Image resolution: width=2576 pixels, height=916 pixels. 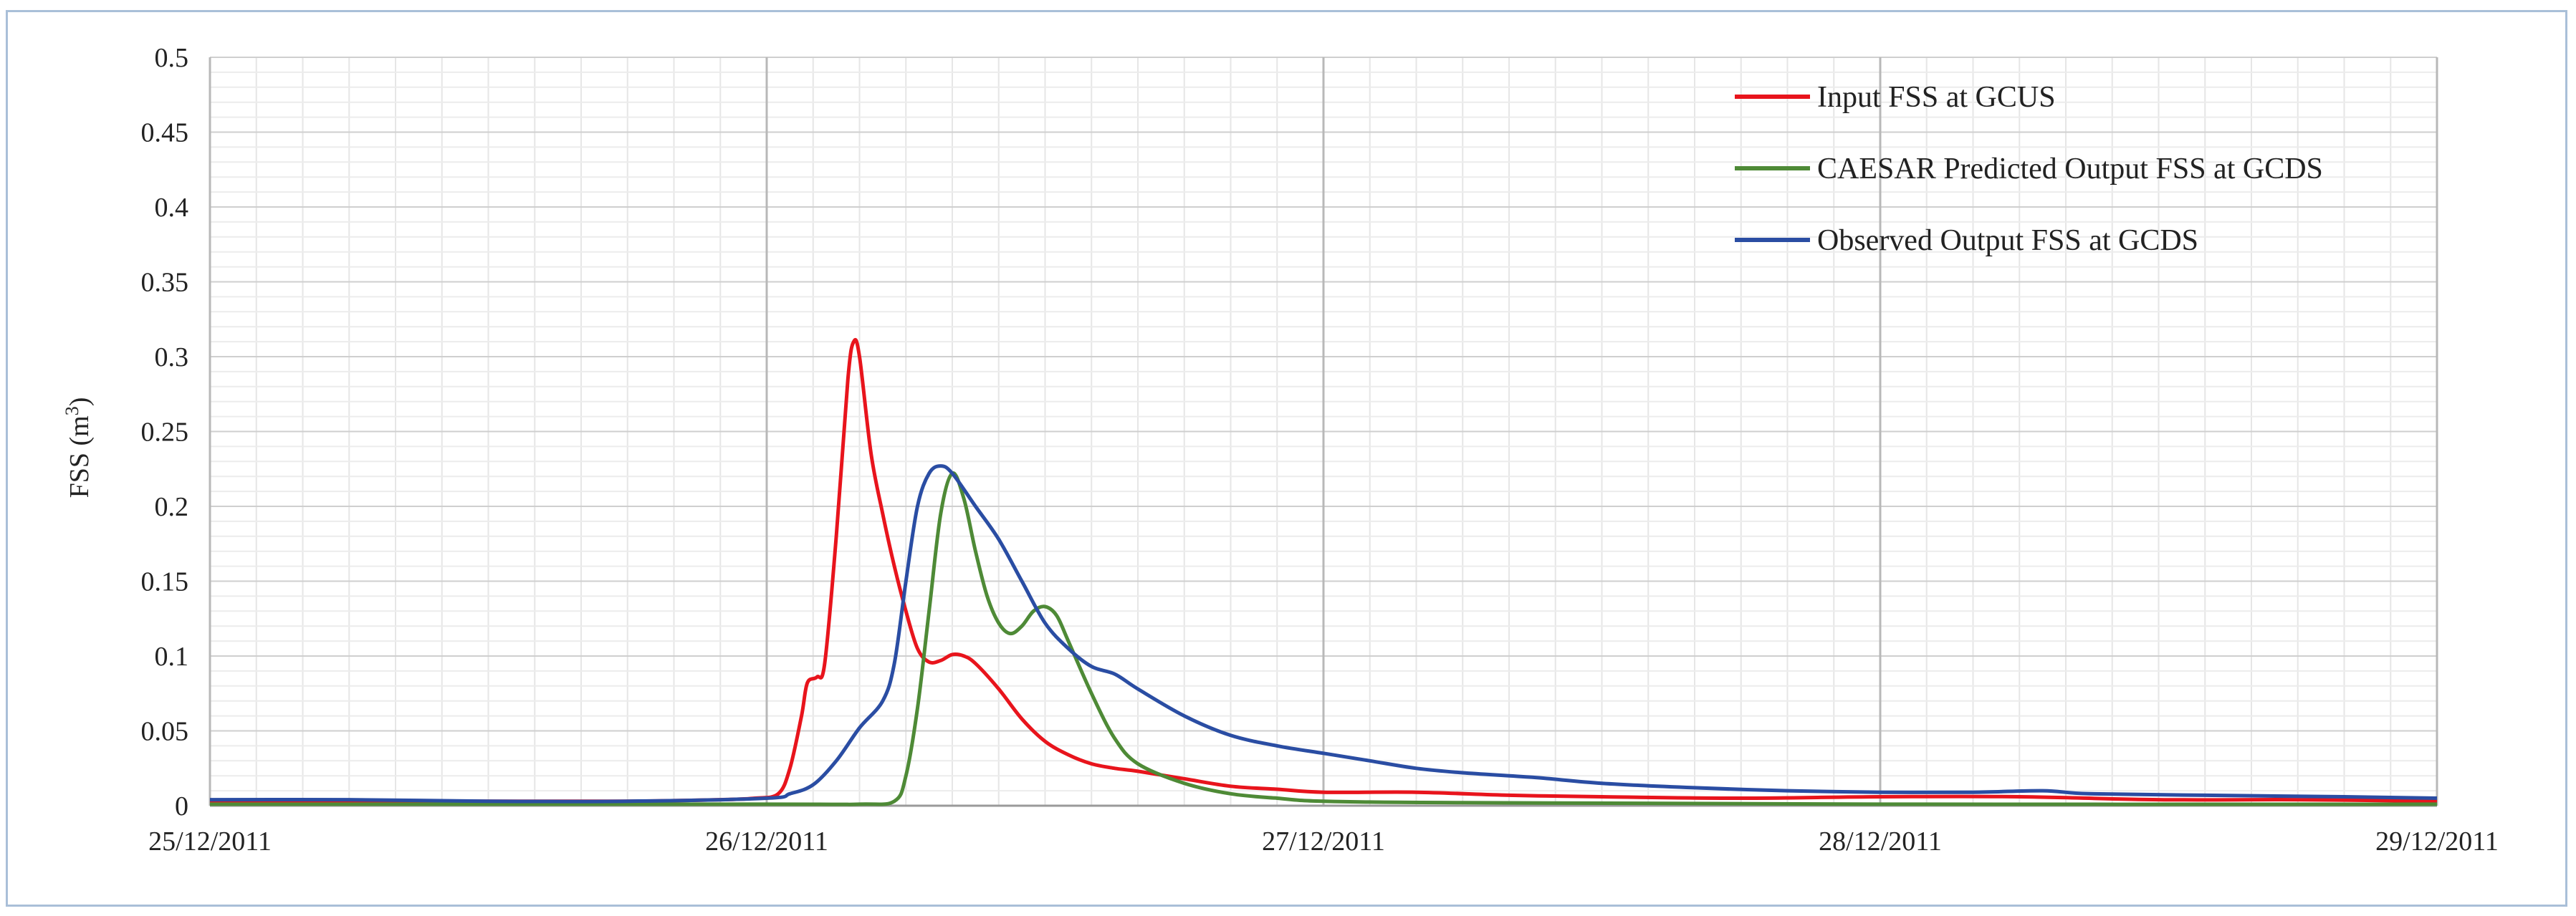 What do you see at coordinates (2070, 169) in the screenshot?
I see `legend-label-2: CAESAR Predicted Output FSS at GCDS` at bounding box center [2070, 169].